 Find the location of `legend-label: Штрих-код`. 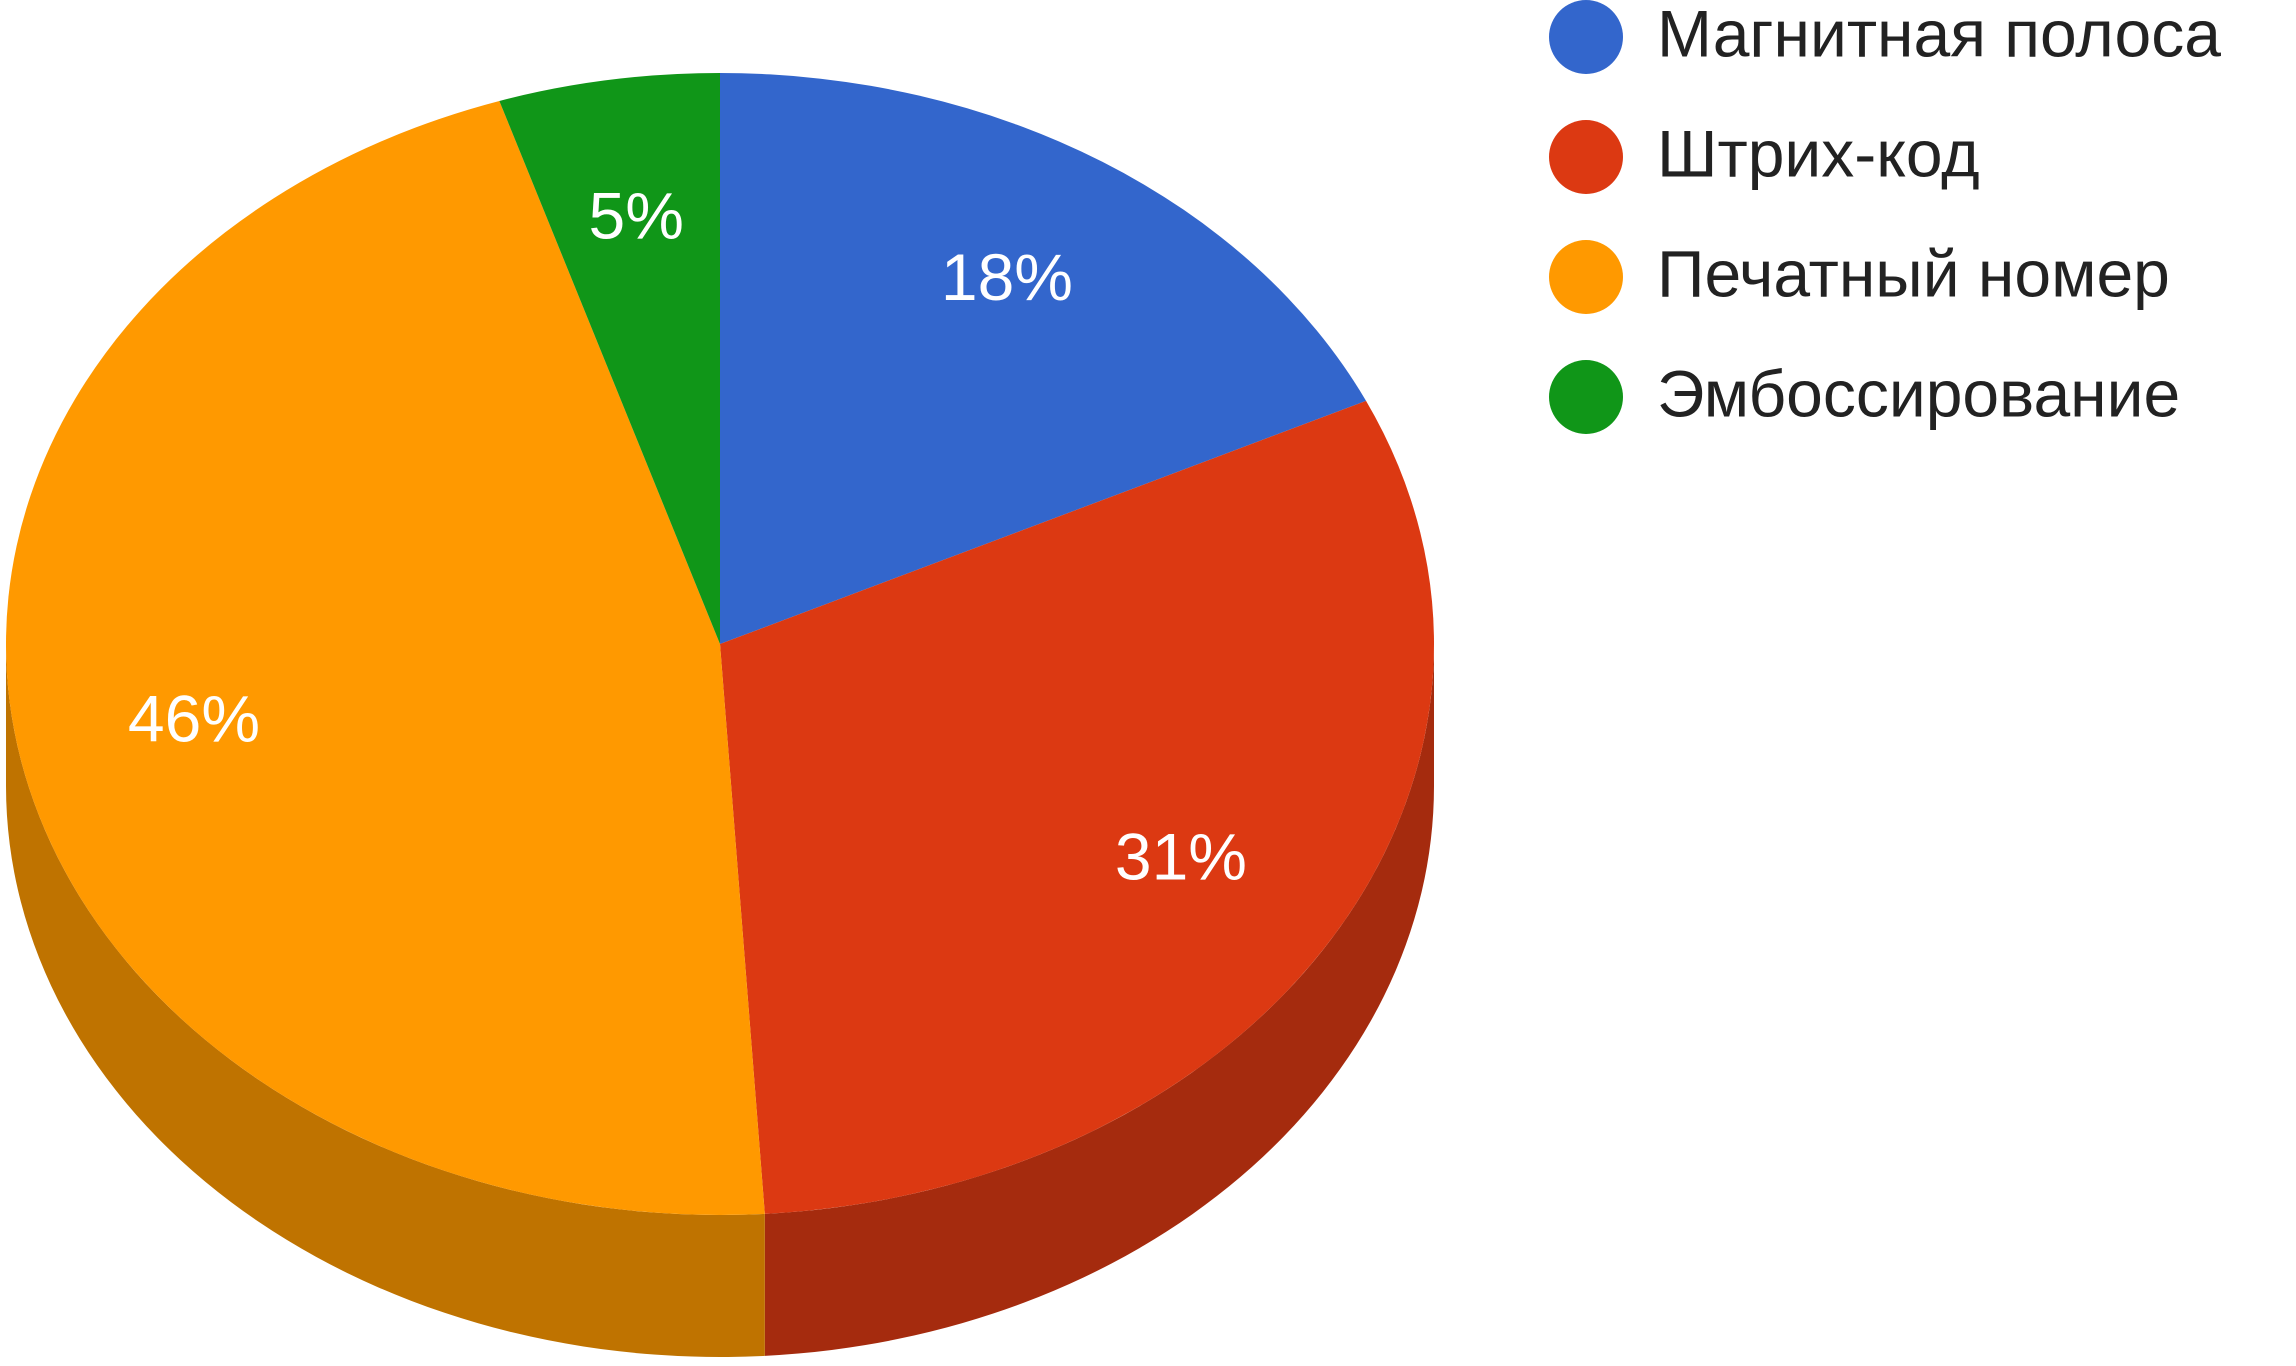

legend-label: Штрих-код is located at coordinates (1818, 153).